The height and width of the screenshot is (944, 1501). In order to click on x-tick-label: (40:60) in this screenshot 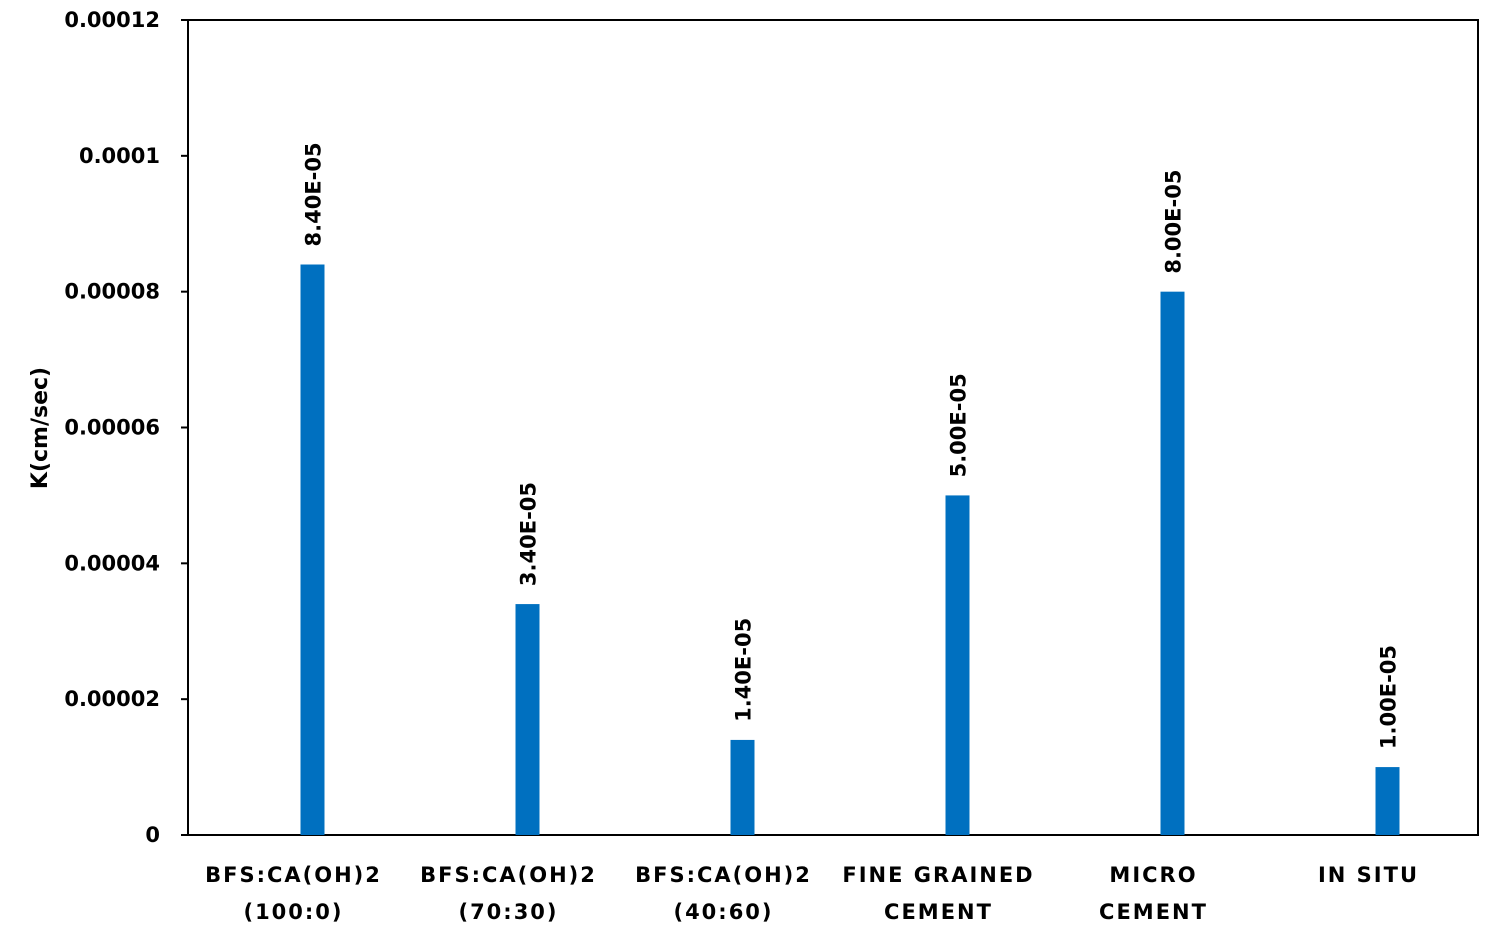, I will do `click(723, 912)`.